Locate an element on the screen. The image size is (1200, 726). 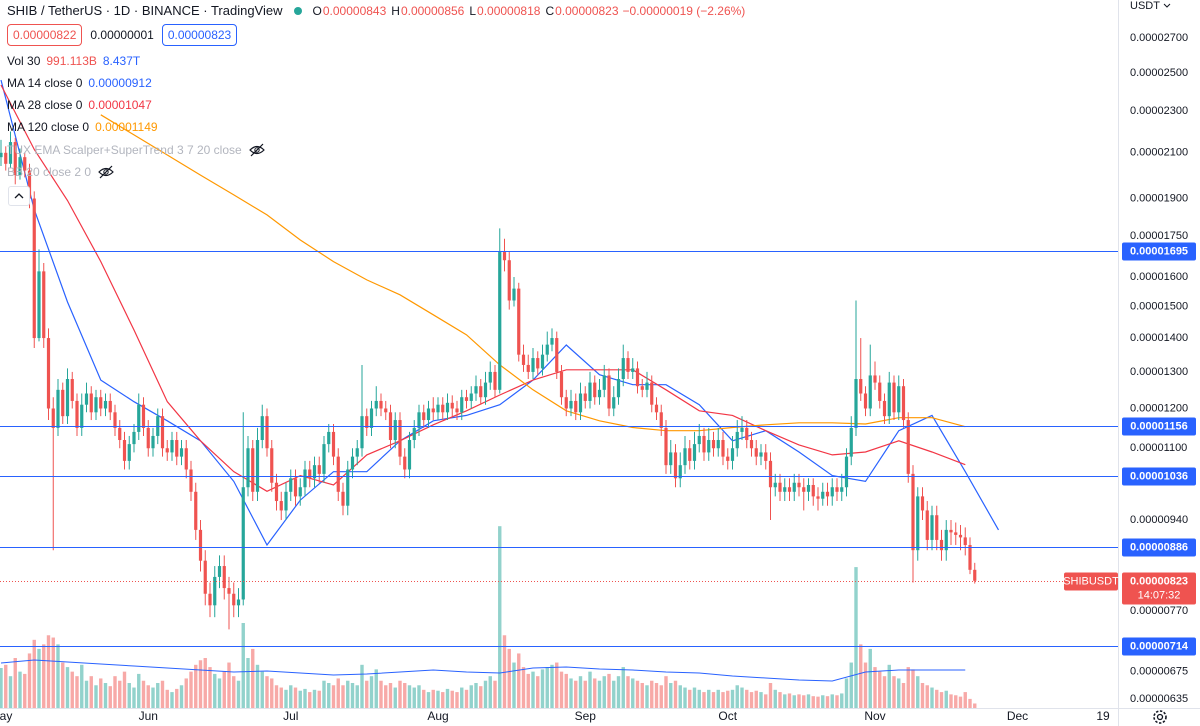
currency-selector: USDT is located at coordinates (1150, 6).